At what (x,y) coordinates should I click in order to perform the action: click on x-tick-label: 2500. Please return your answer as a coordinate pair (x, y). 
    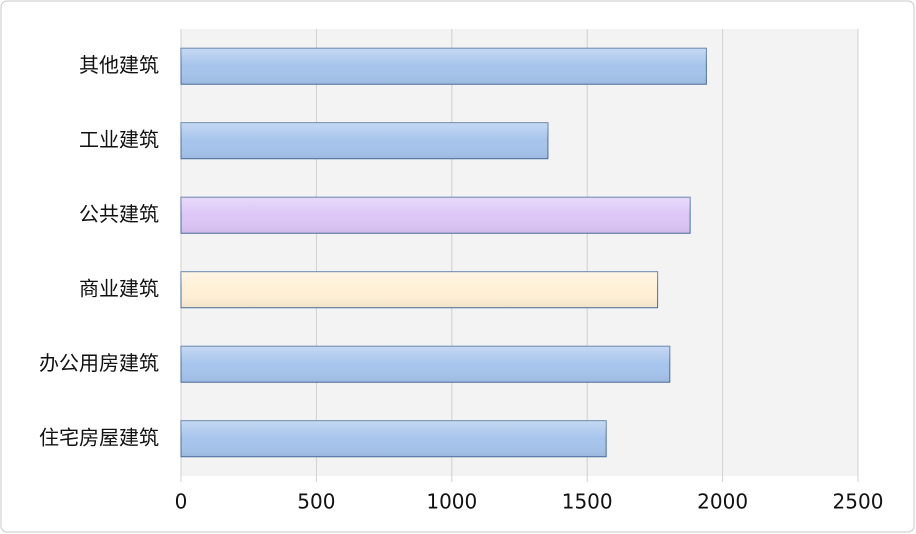
    Looking at the image, I should click on (858, 502).